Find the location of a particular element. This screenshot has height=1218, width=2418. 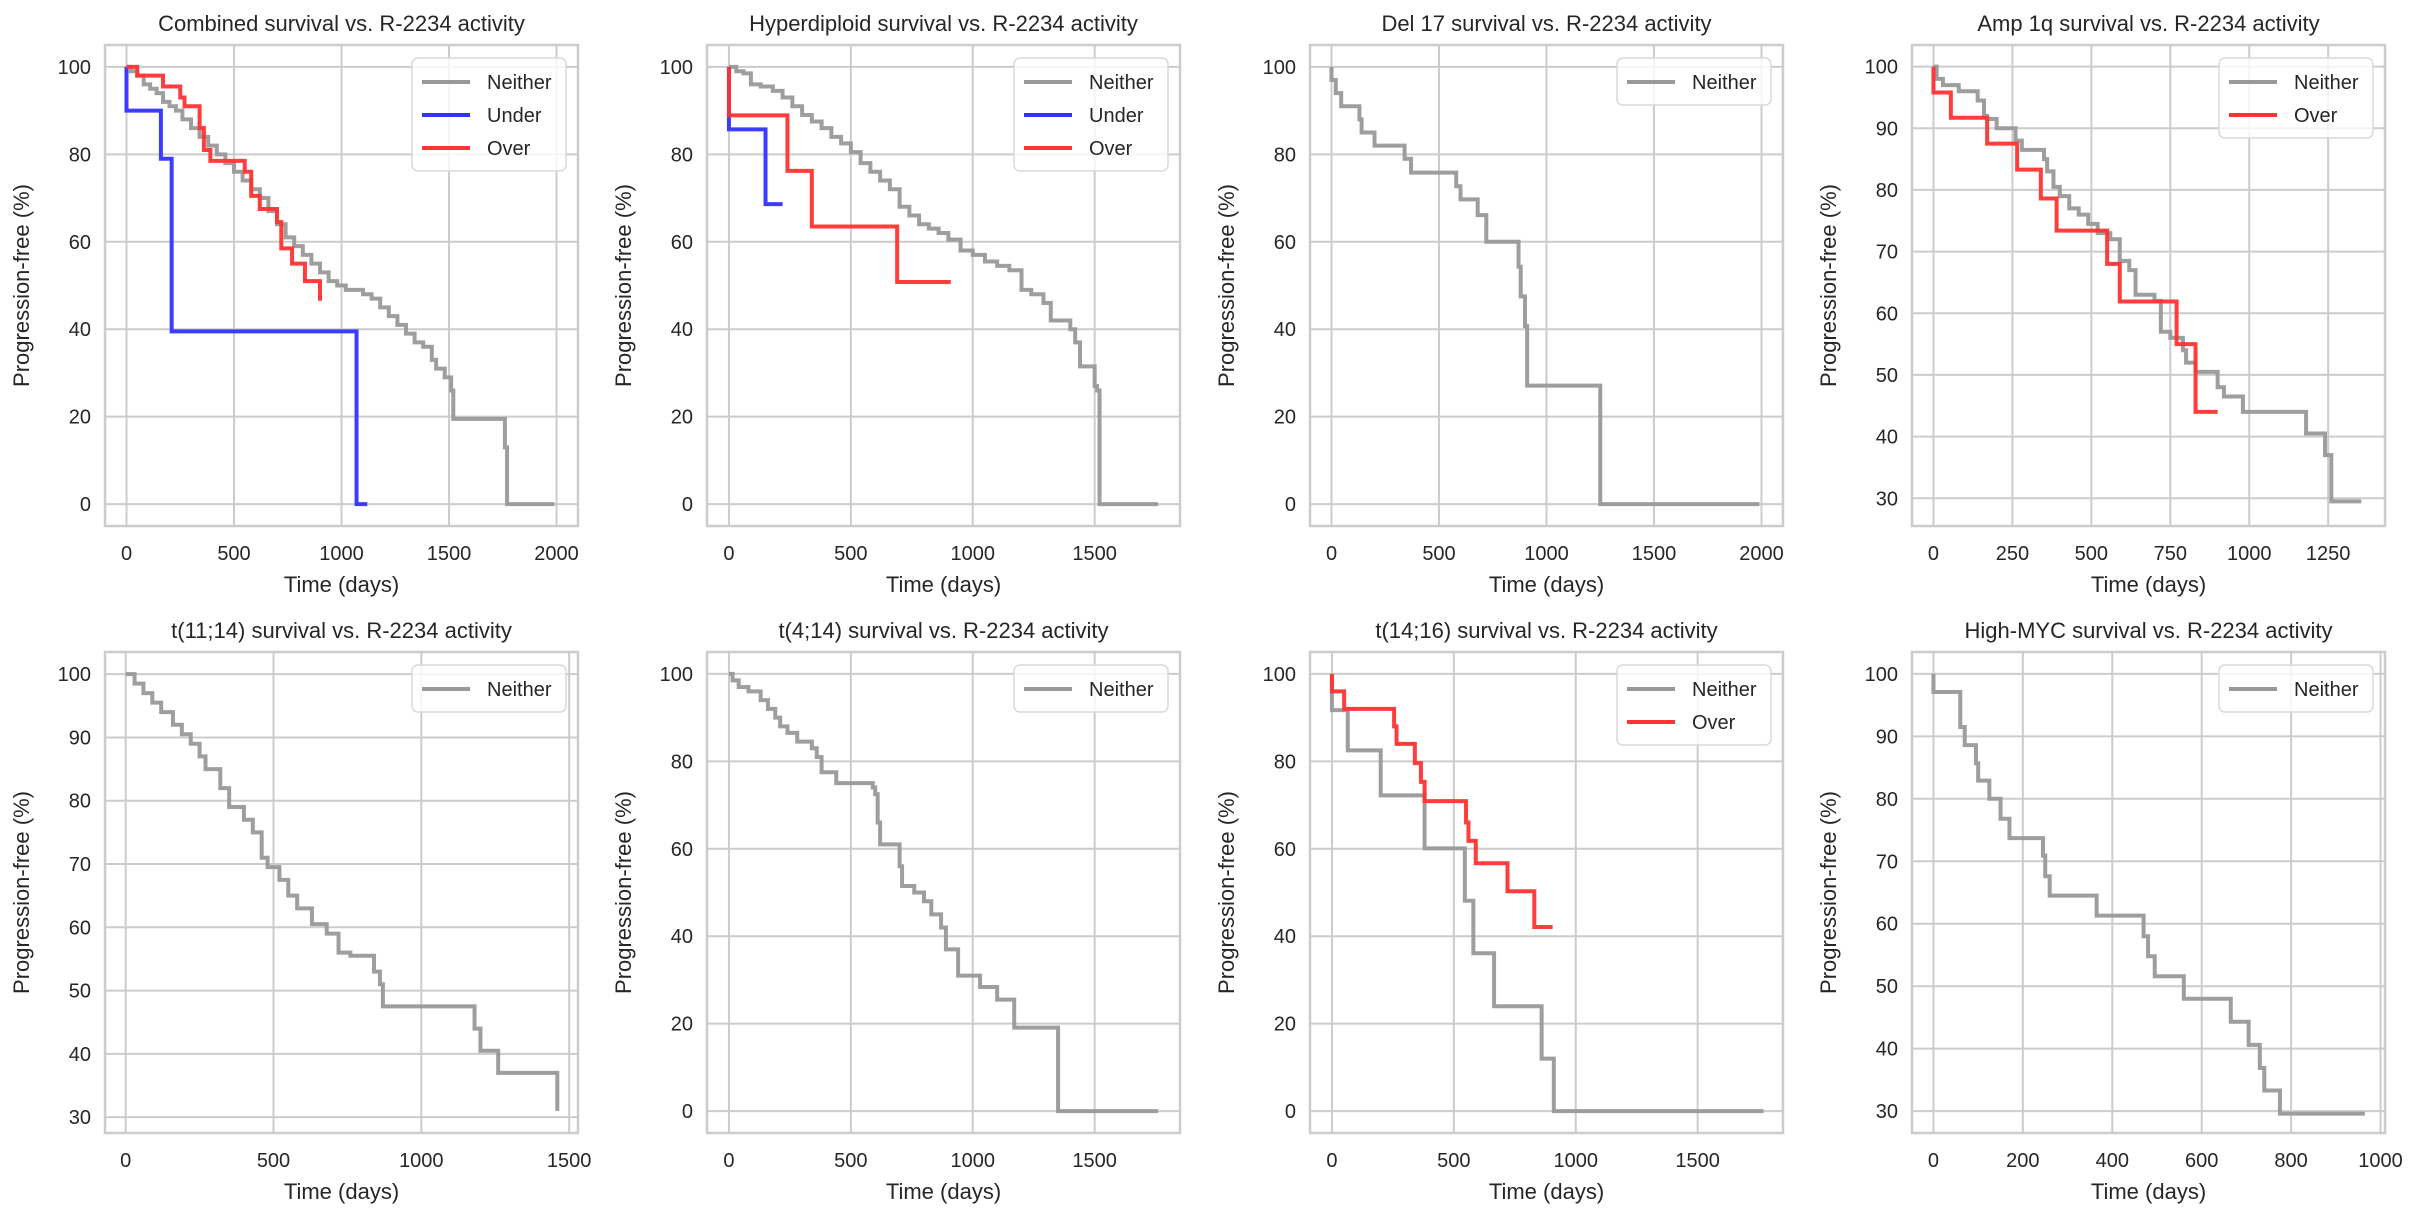

axes-frame is located at coordinates (943, 892).